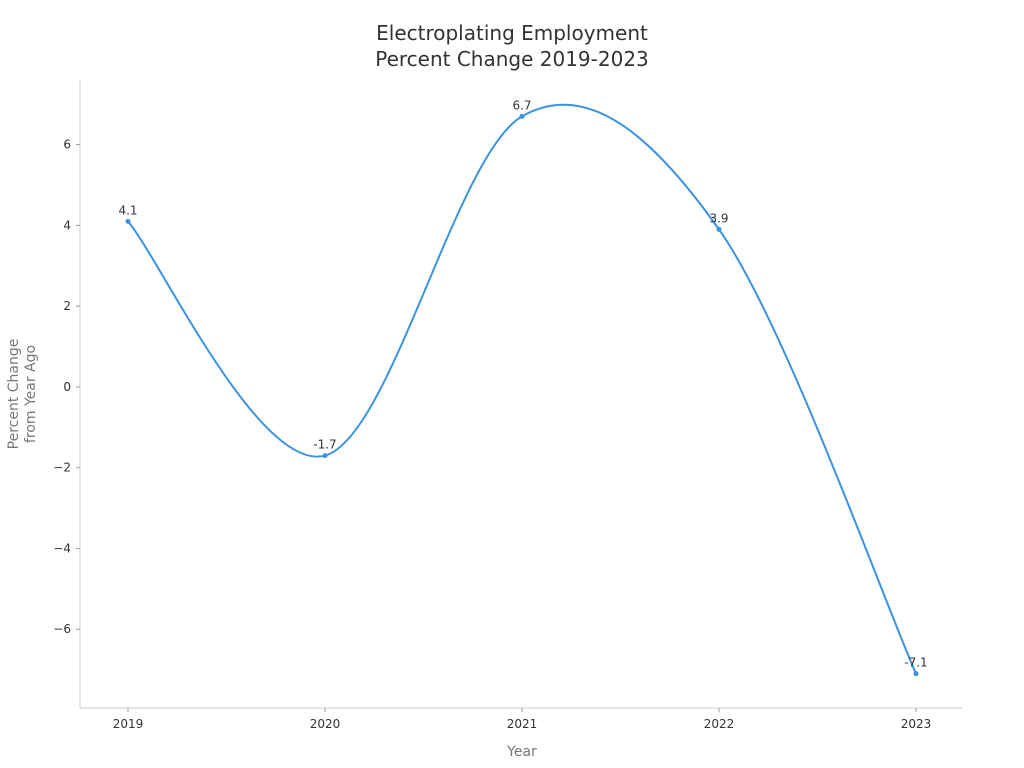  I want to click on data-label: -1.7, so click(324, 445).